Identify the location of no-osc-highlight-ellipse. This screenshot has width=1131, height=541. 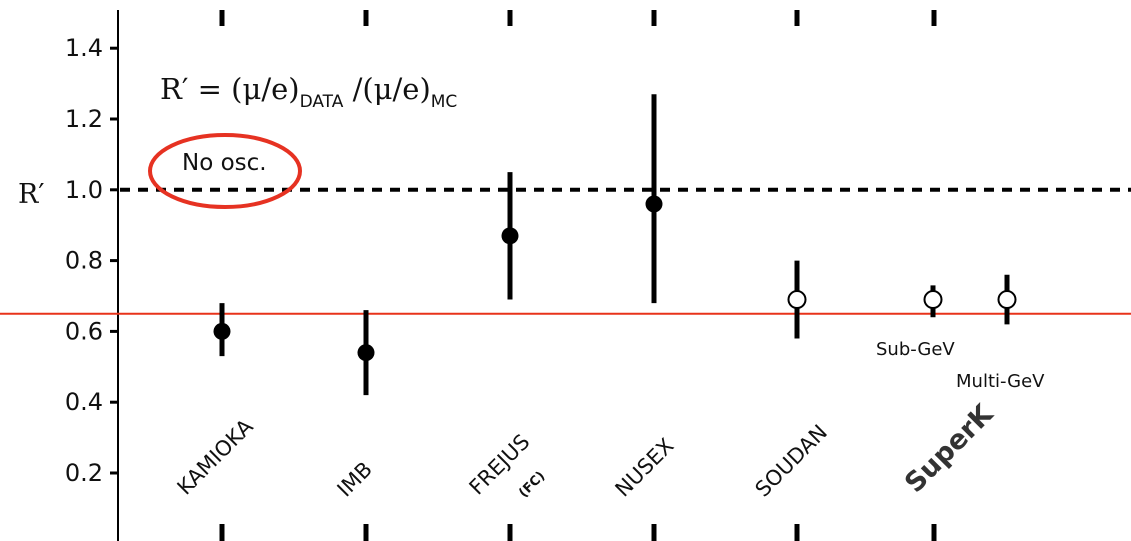
(225, 171).